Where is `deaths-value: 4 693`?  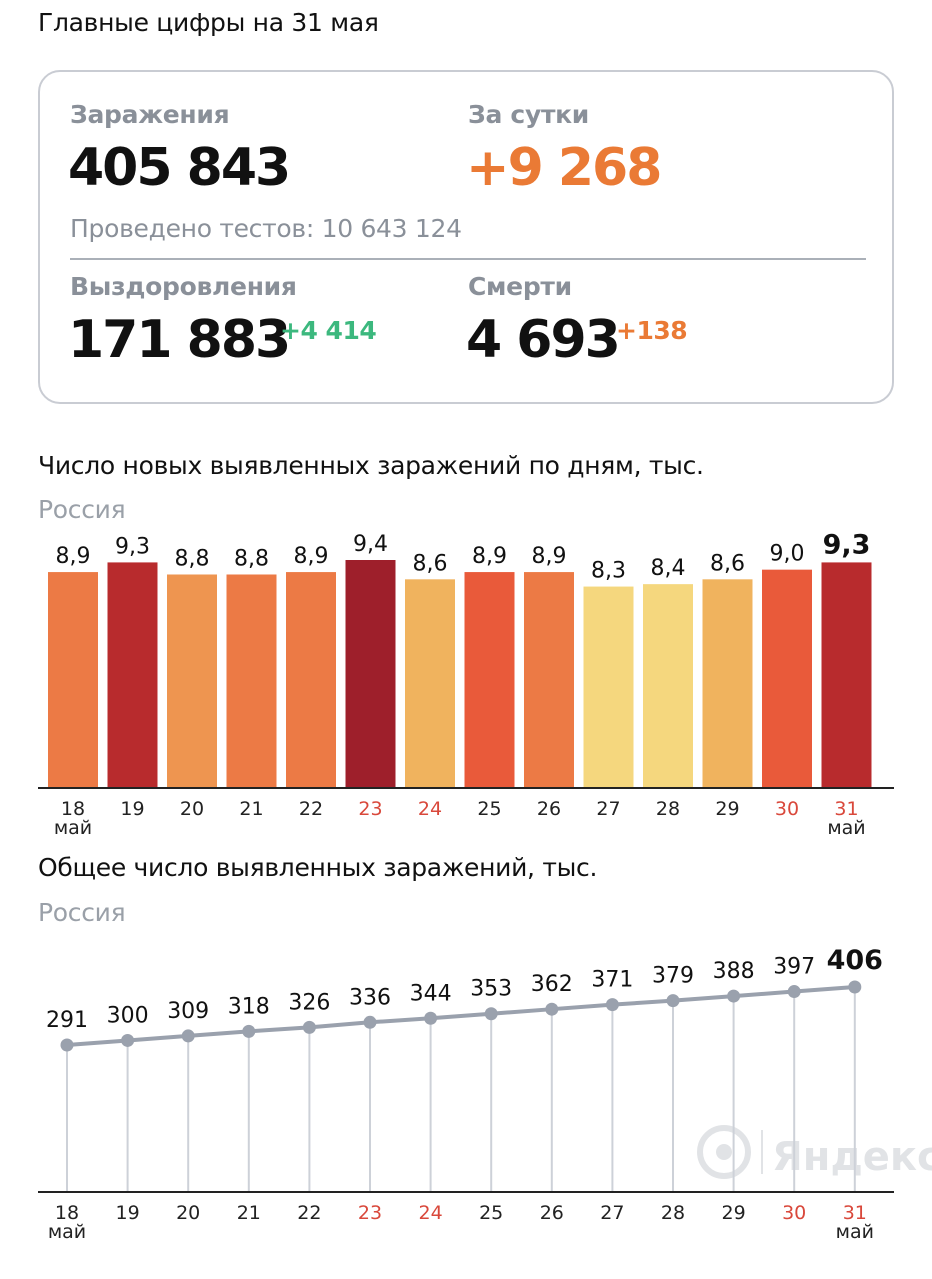
deaths-value: 4 693 is located at coordinates (543, 340).